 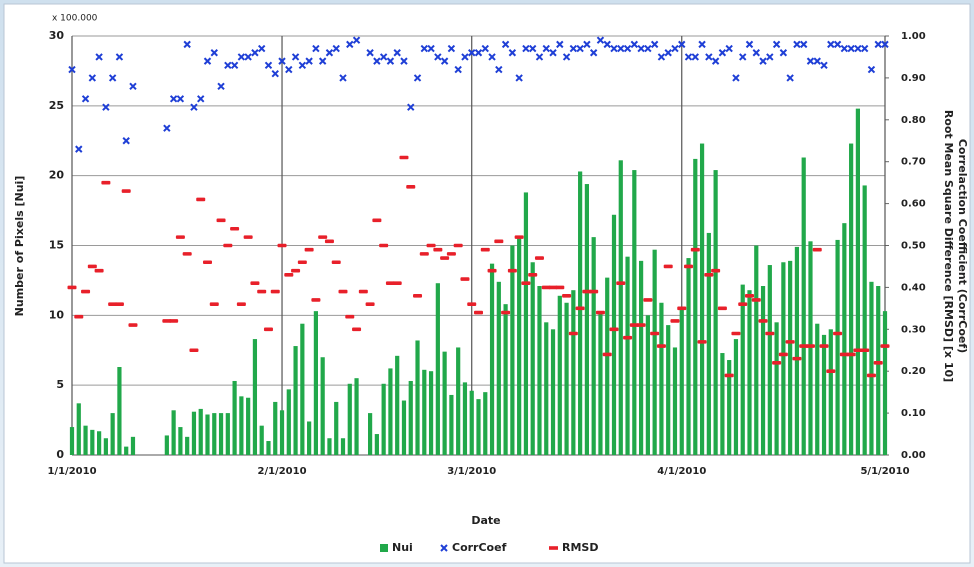 What do you see at coordinates (913, 246) in the screenshot?
I see `y2-tick-label: 0.50` at bounding box center [913, 246].